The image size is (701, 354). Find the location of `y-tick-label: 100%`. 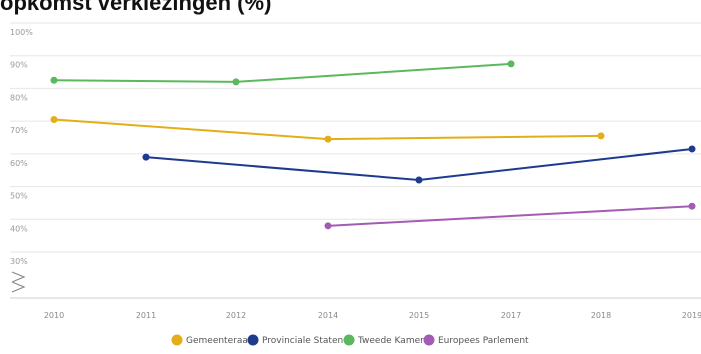

y-tick-label: 100% is located at coordinates (21, 32).